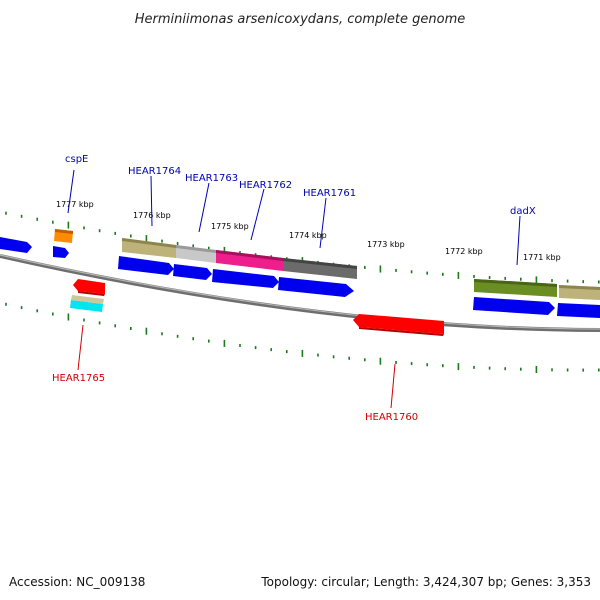 This screenshot has height=600, width=600. What do you see at coordinates (64, 231) in the screenshot?
I see `feature-bar-orange-top` at bounding box center [64, 231].